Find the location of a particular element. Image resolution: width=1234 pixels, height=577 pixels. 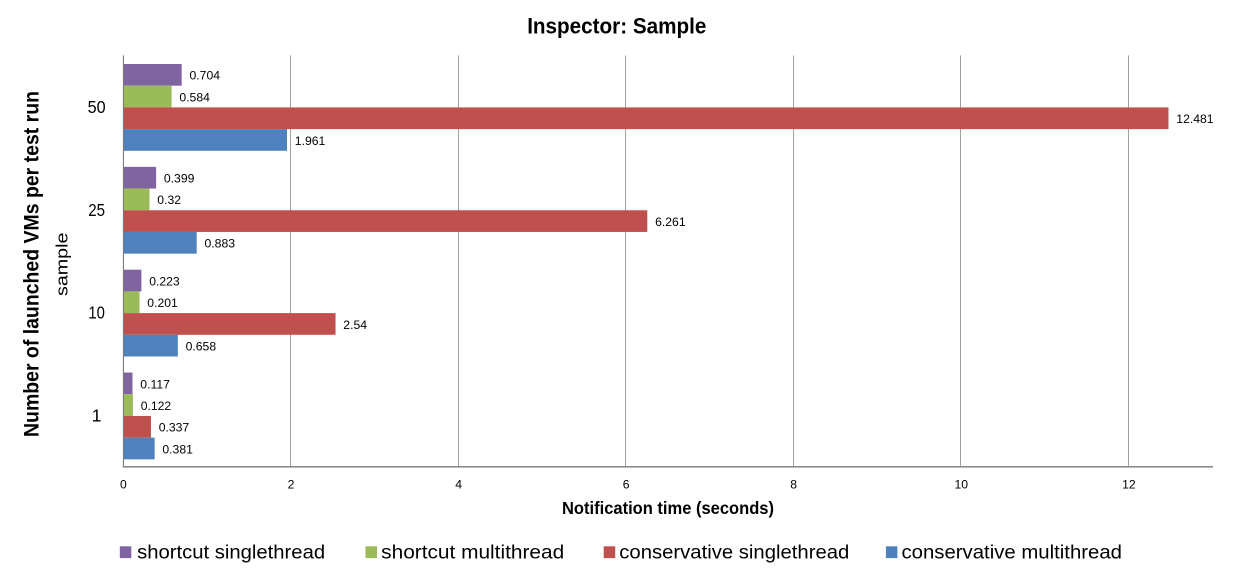

svg-text: 0.399 is located at coordinates (179, 179).